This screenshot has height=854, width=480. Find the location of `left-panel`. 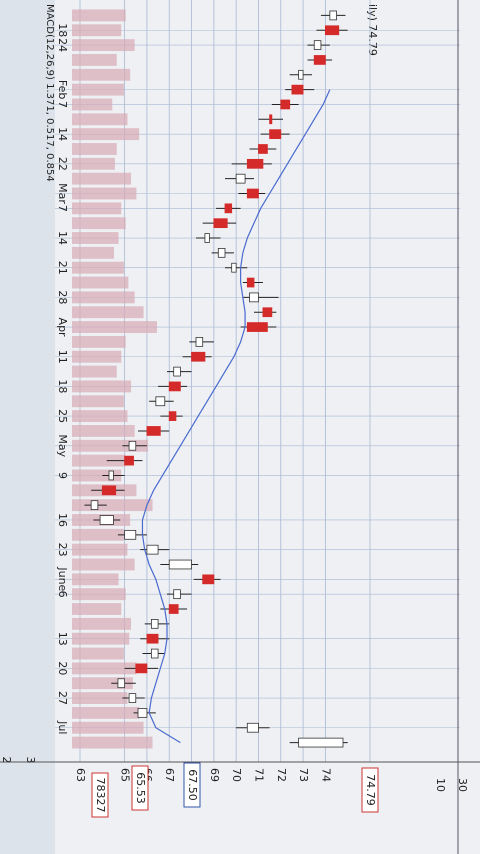

left-panel is located at coordinates (27, 427).